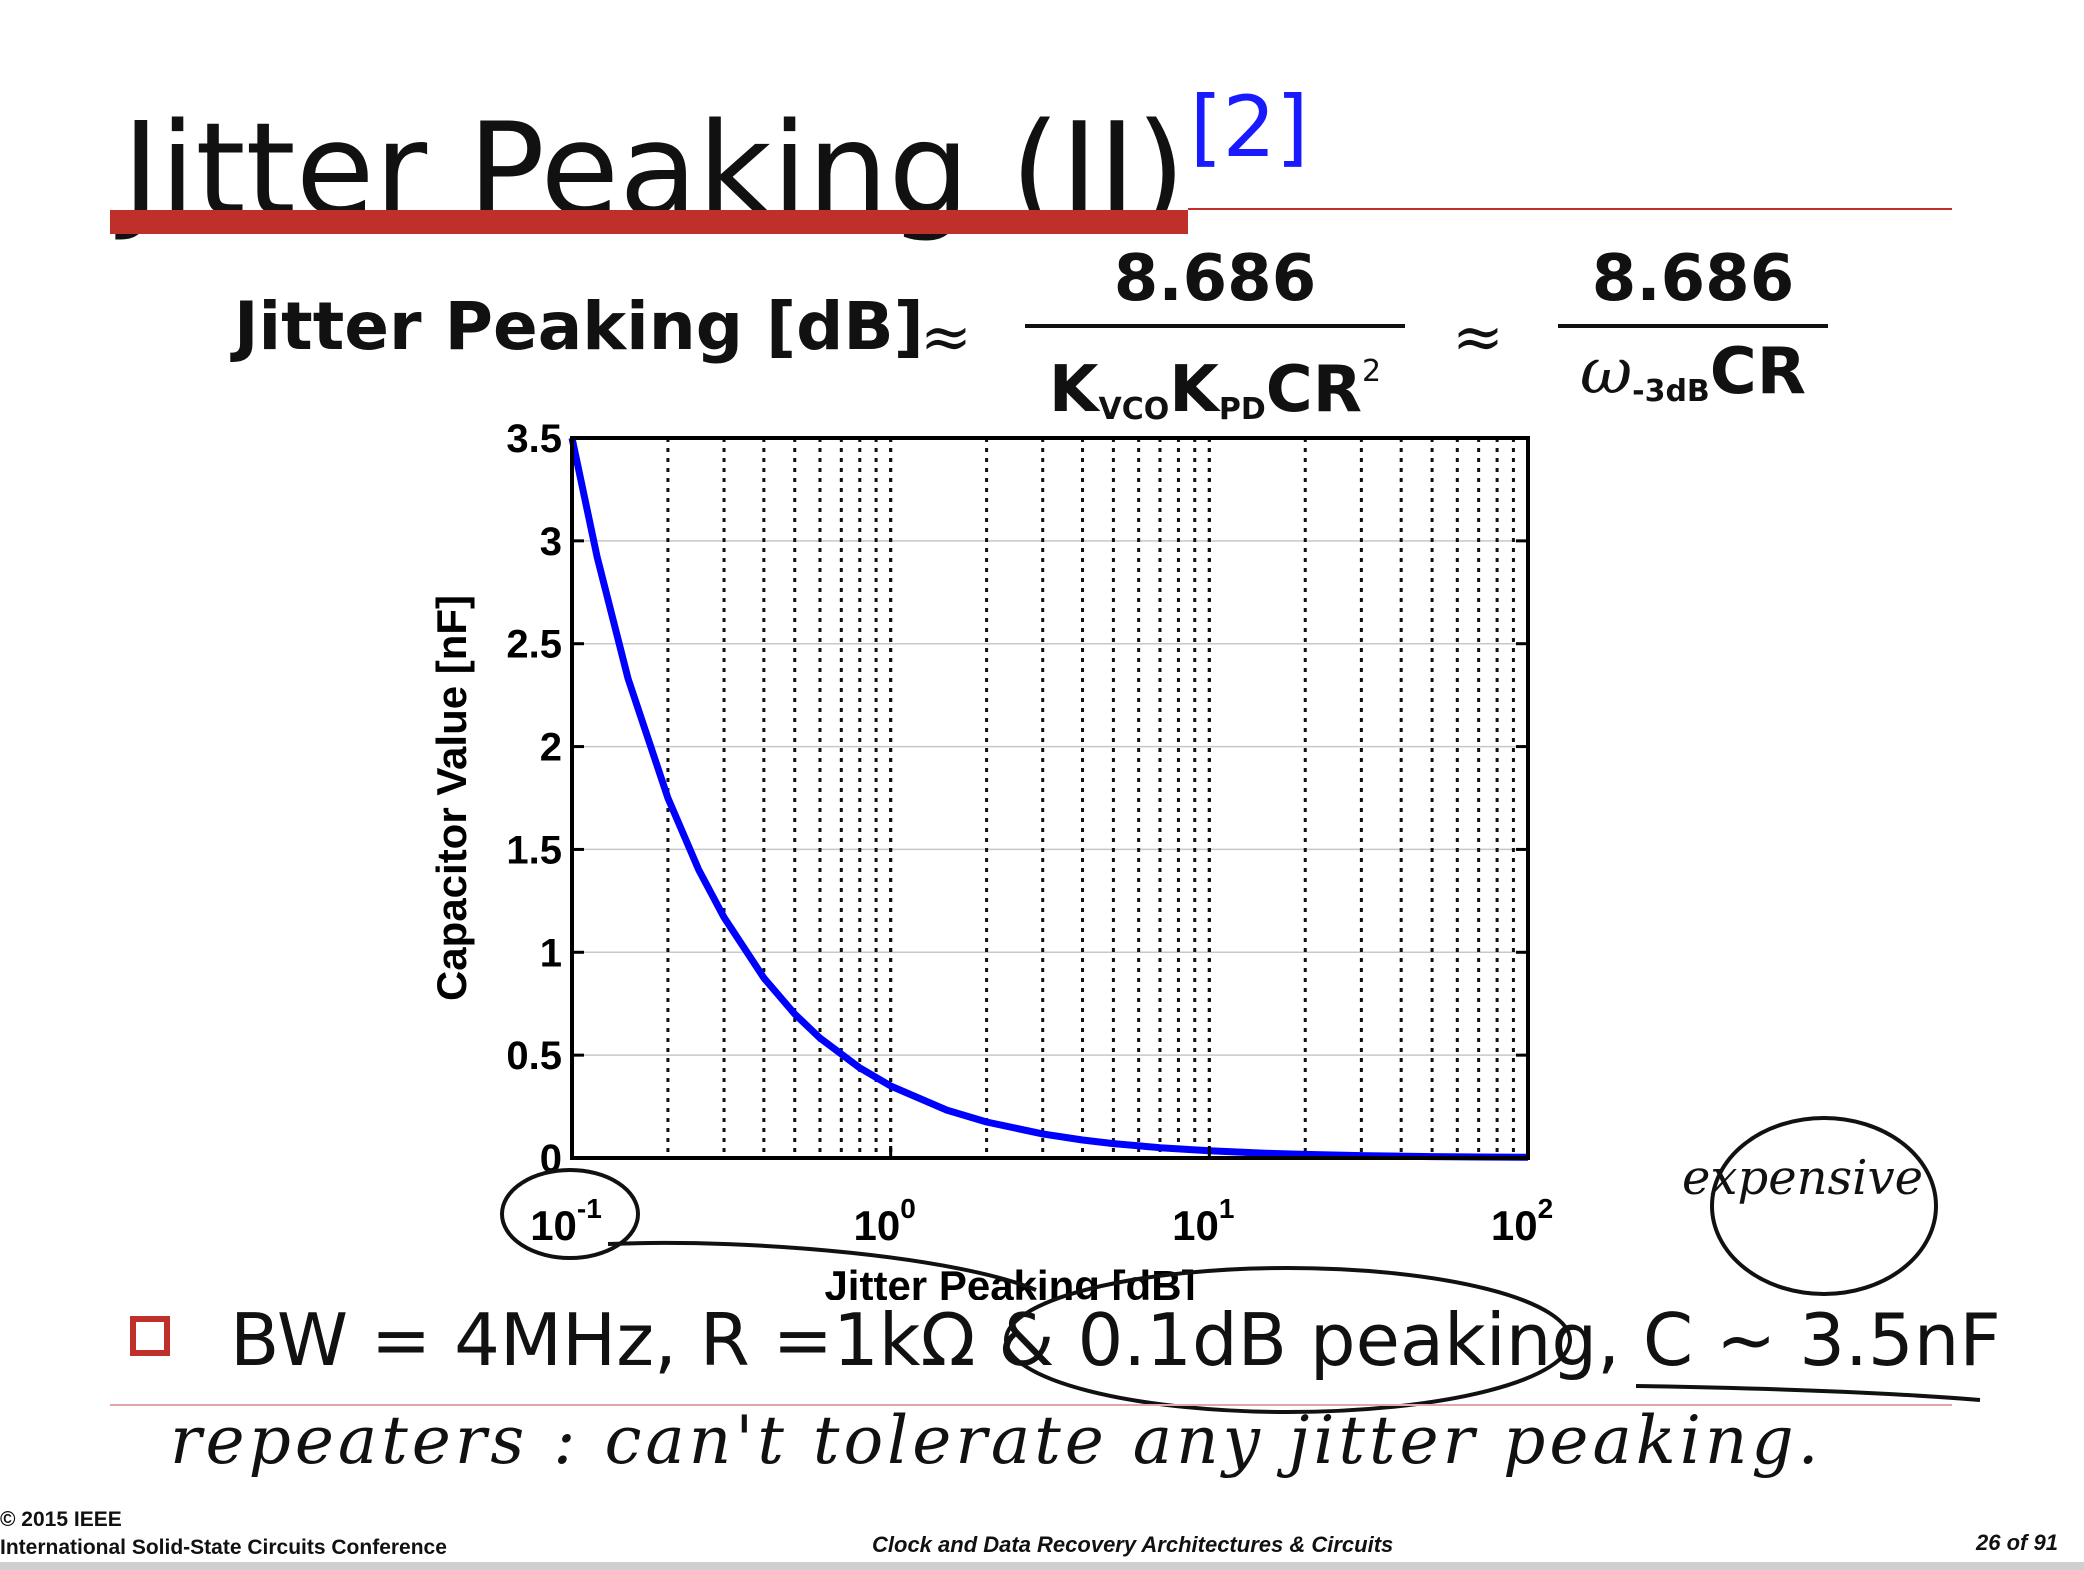 The width and height of the screenshot is (2084, 1570). I want to click on y-tick-label: 2.5, so click(534, 645).